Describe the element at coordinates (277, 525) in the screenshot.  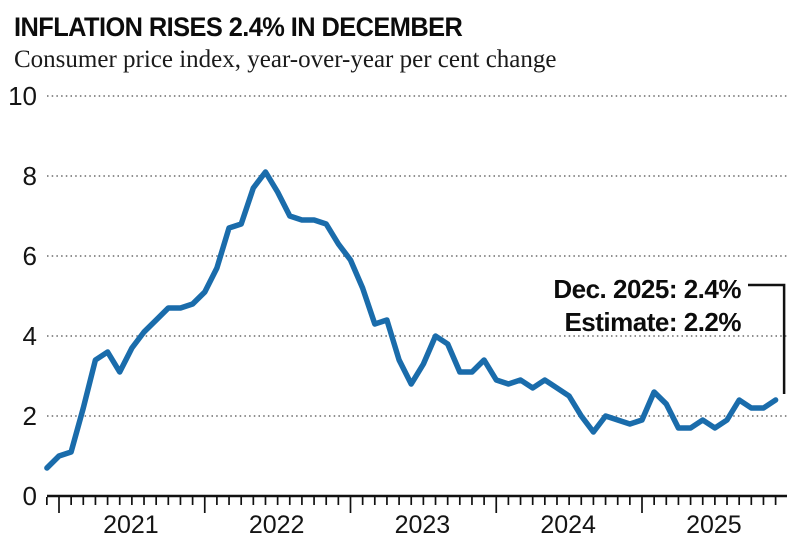
I see `x-axis-year-label: 2022` at that location.